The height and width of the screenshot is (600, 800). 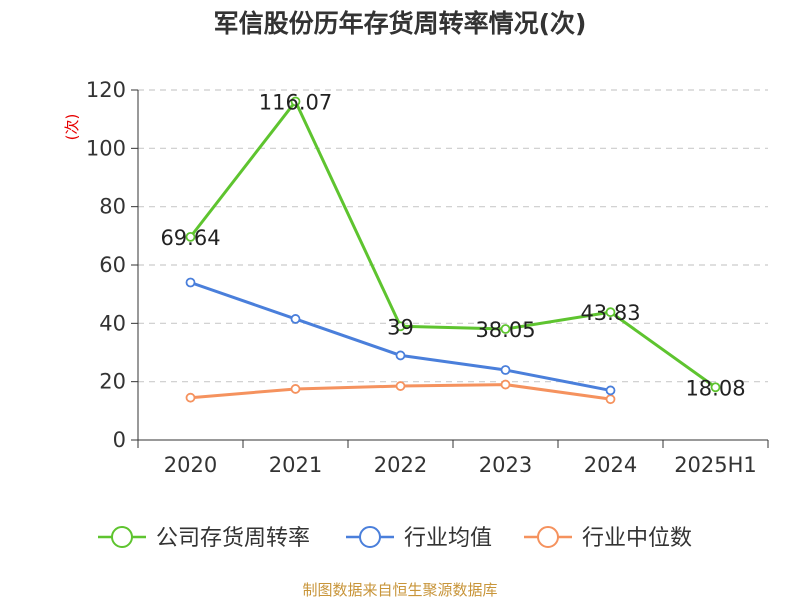 I want to click on x-tick-label: 2020, so click(x=190, y=465).